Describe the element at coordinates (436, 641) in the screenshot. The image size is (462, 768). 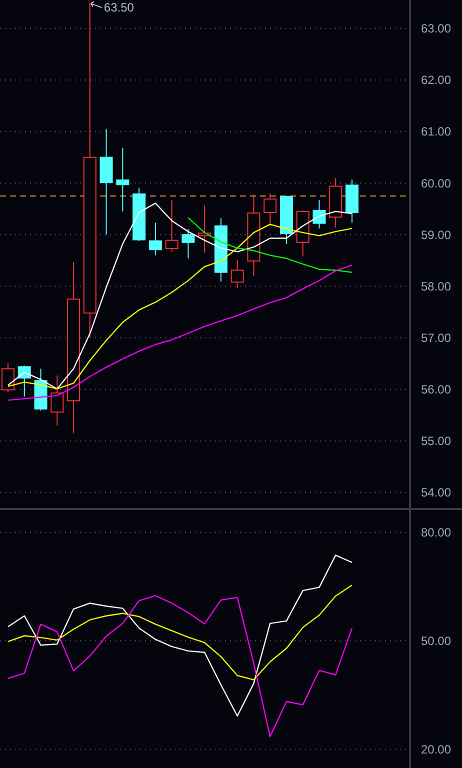
I see `y-tick-label: 50.00` at that location.